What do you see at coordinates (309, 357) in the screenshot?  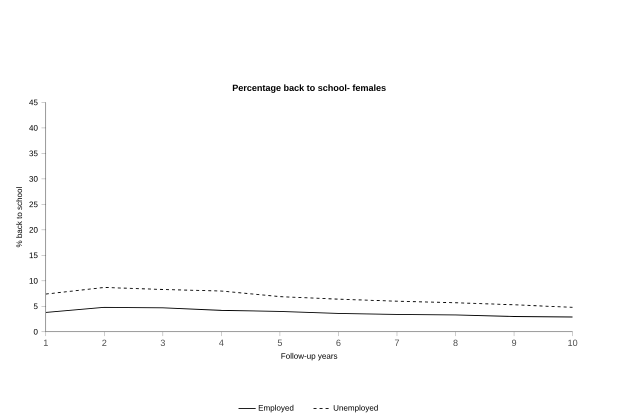 I see `x-axis-title: Follow-up years` at bounding box center [309, 357].